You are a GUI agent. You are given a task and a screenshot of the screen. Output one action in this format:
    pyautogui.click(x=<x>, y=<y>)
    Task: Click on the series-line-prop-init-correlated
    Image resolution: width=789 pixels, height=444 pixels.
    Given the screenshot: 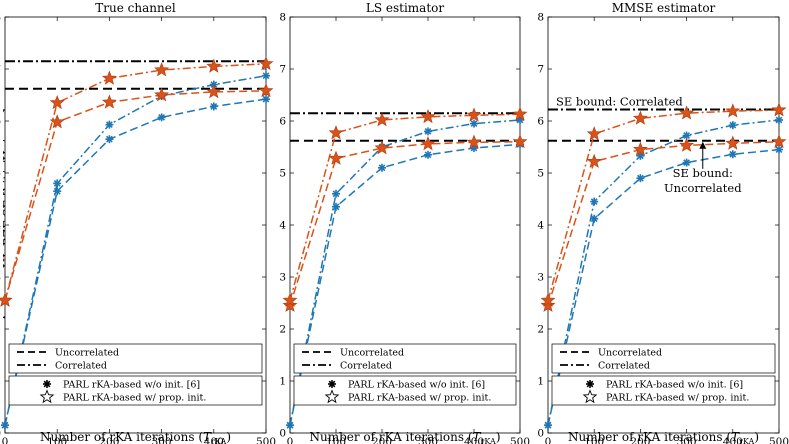 What is the action you would take?
    pyautogui.click(x=405, y=207)
    